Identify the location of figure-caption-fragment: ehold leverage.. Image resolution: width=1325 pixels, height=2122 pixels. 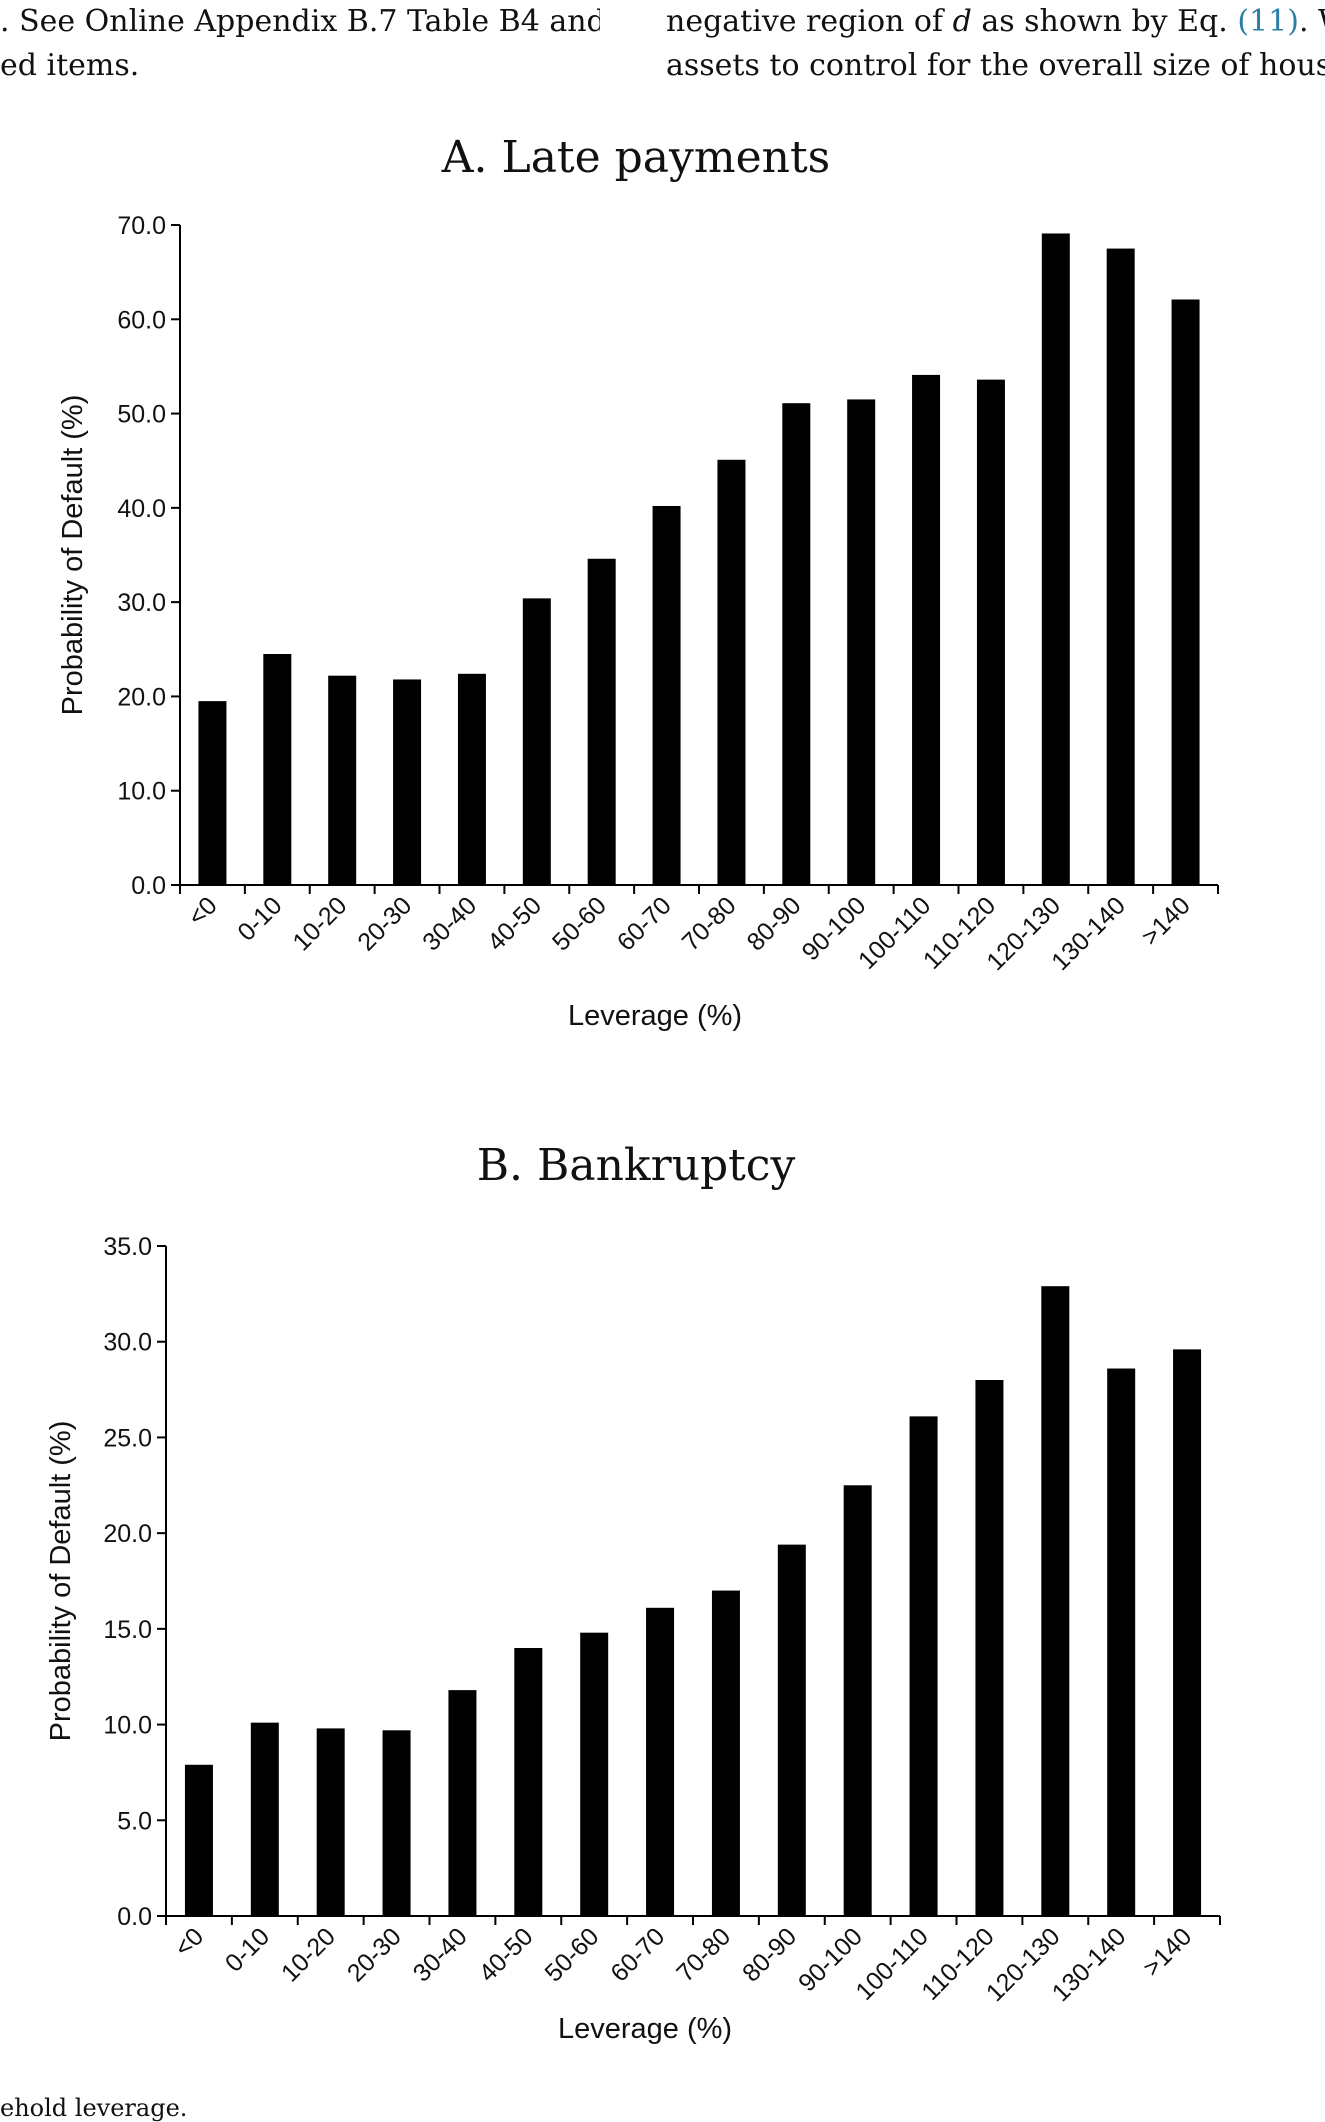
(94, 2108).